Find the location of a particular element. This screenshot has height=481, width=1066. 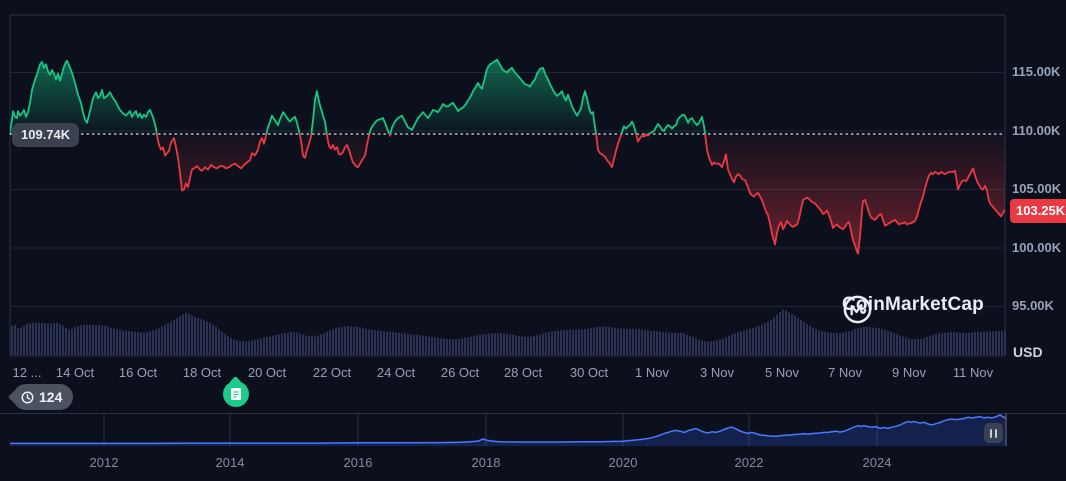

date-label: 11 Nov is located at coordinates (973, 372).